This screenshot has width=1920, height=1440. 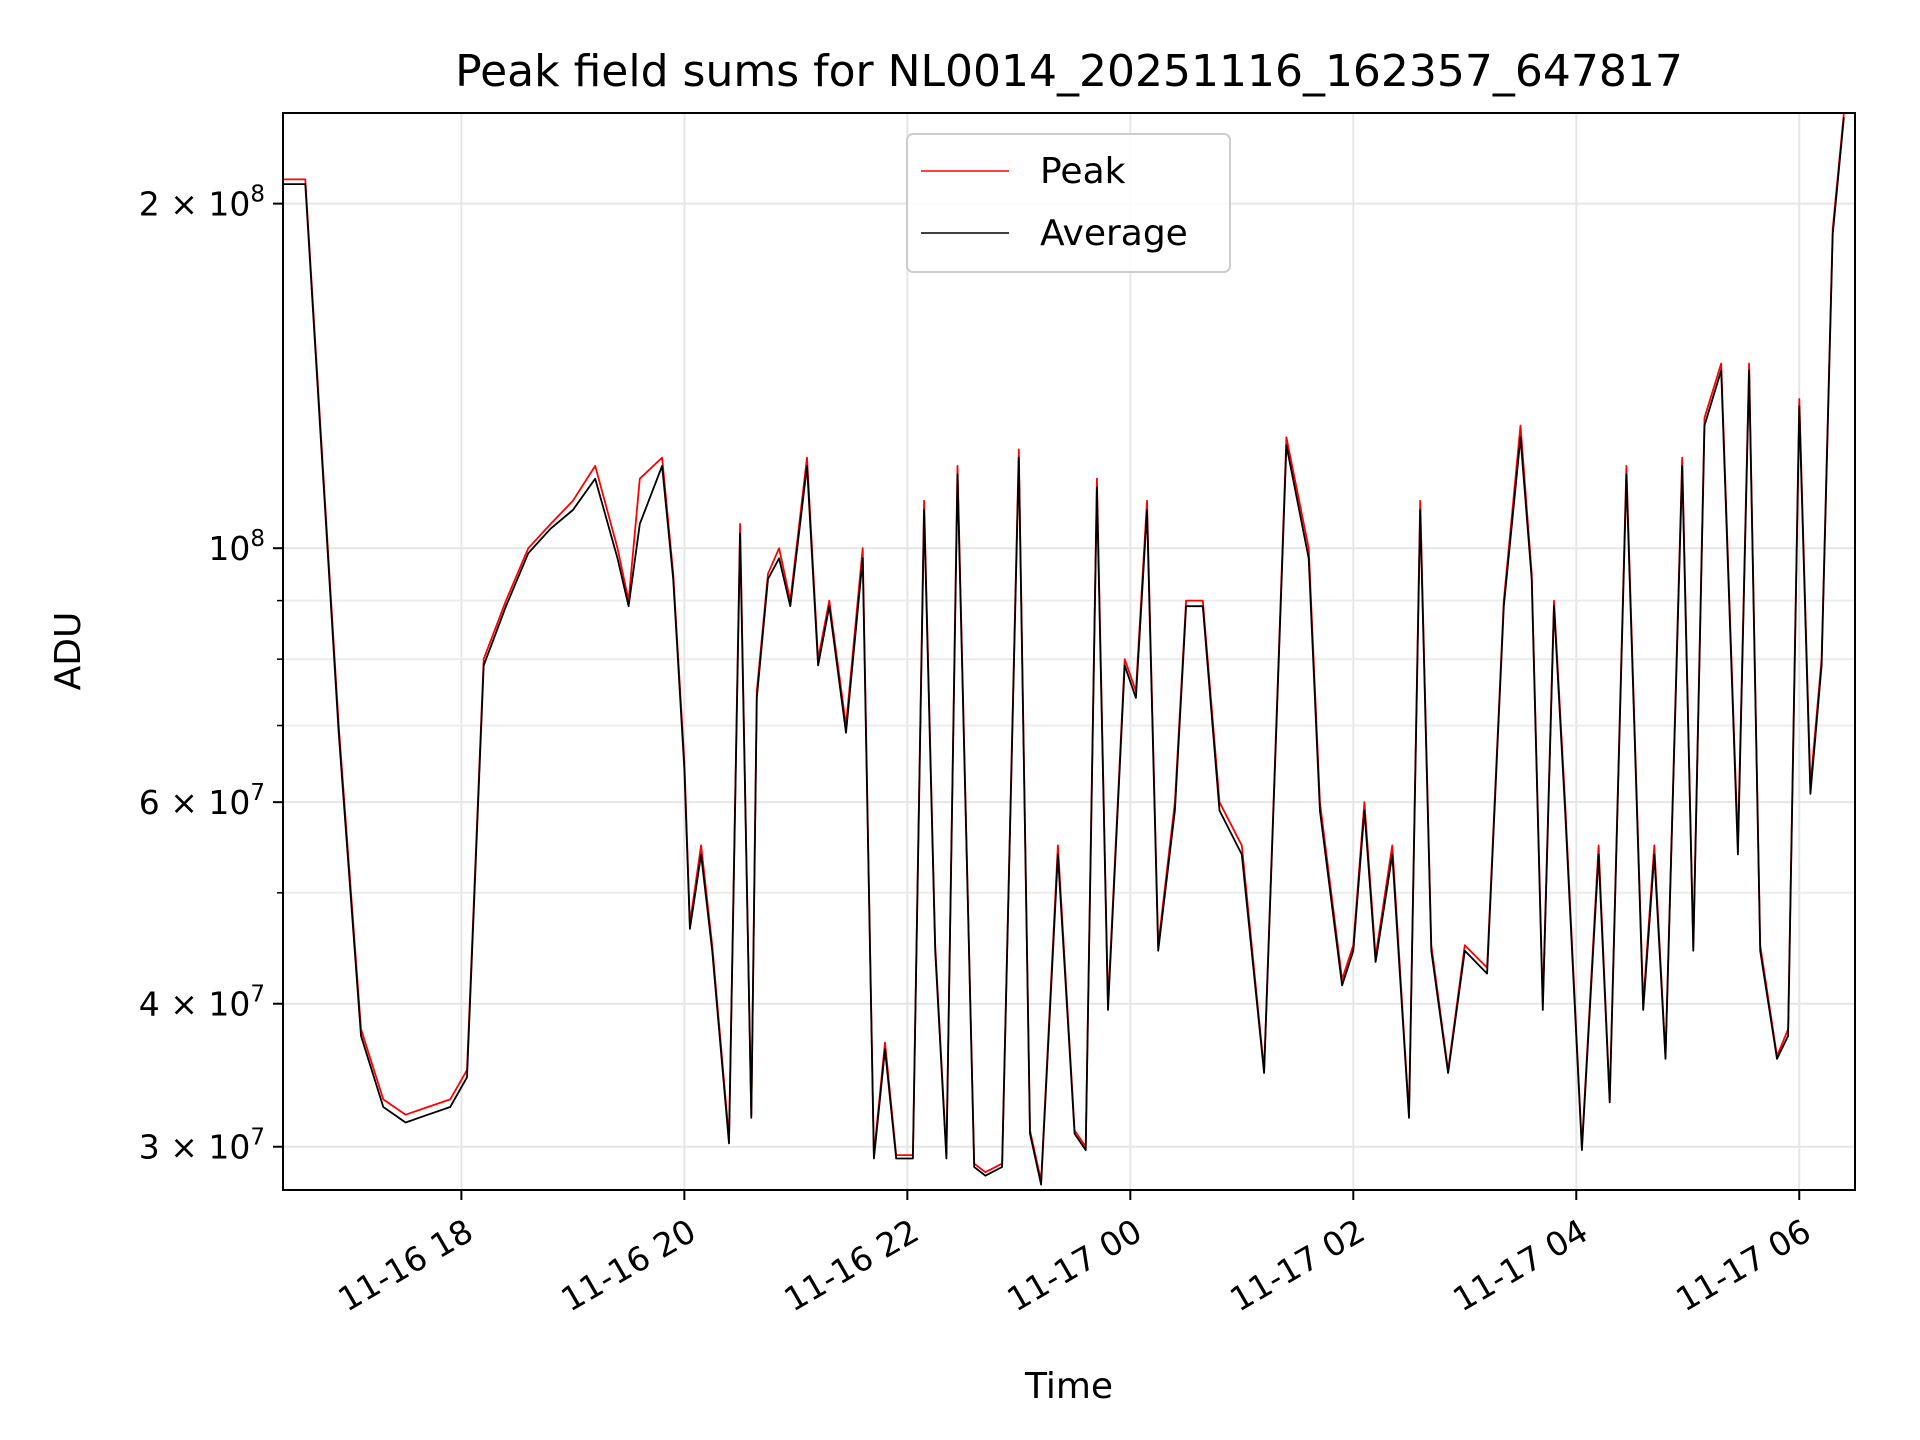 I want to click on y-tick-label: 2 × 108, so click(x=202, y=203).